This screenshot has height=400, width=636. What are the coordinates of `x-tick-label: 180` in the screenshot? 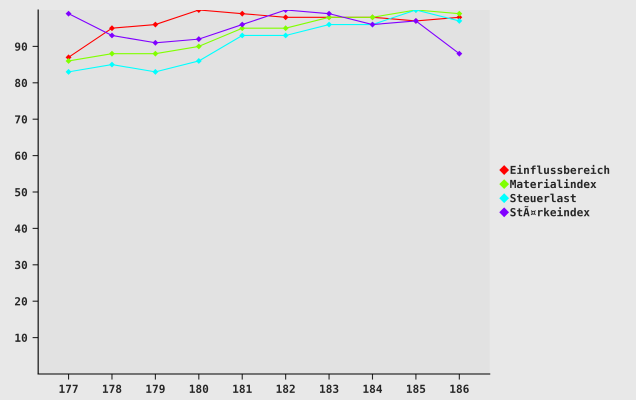 It's located at (199, 389).